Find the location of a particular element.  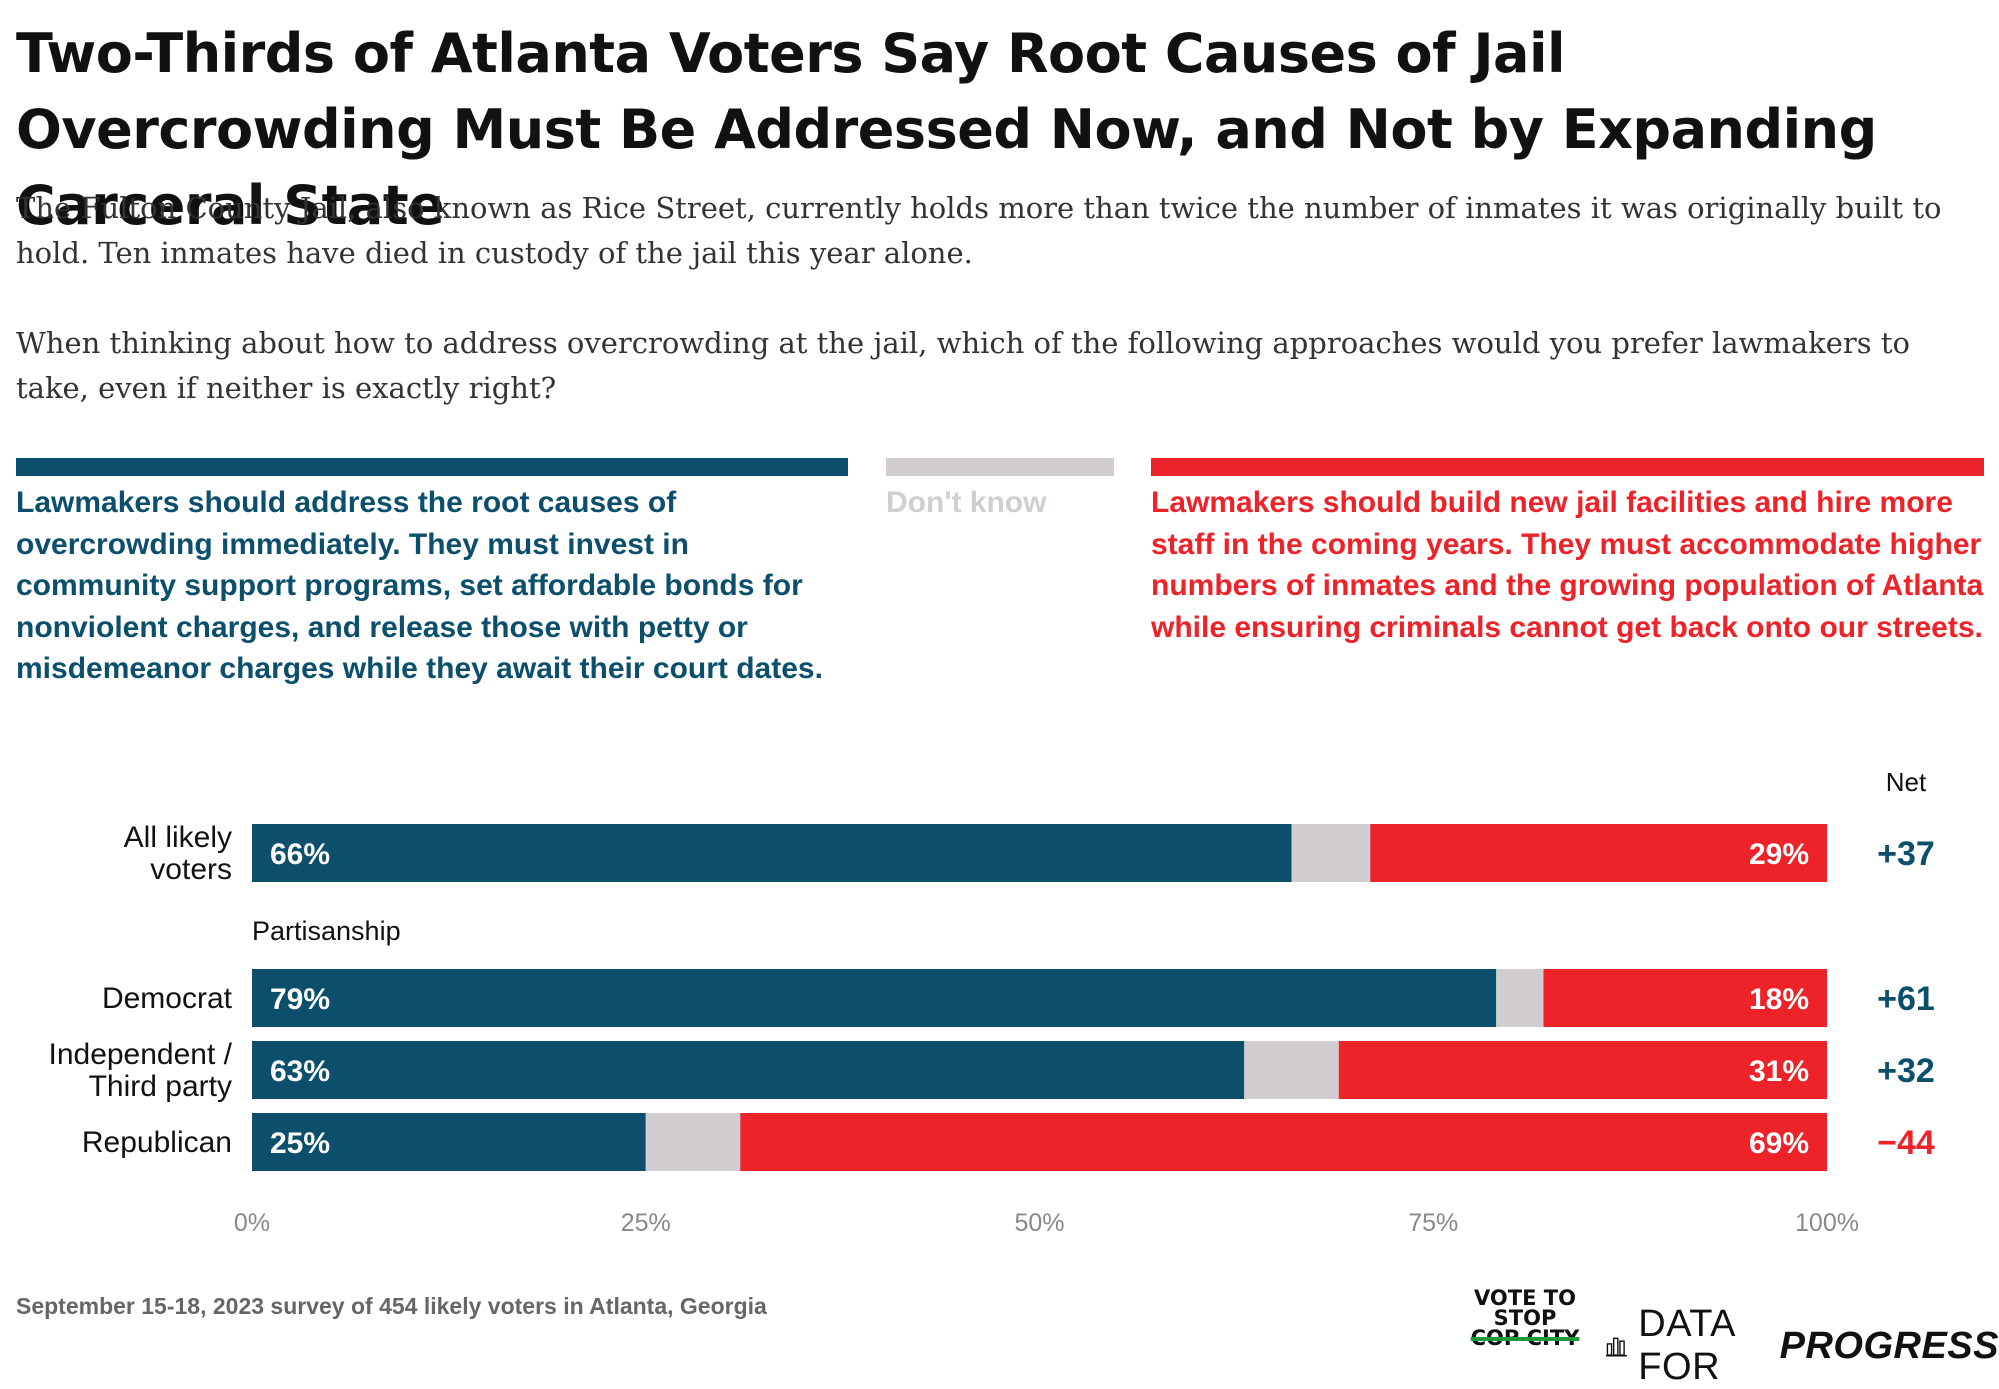

logo-text: DATA FOR is located at coordinates (1686, 1345).